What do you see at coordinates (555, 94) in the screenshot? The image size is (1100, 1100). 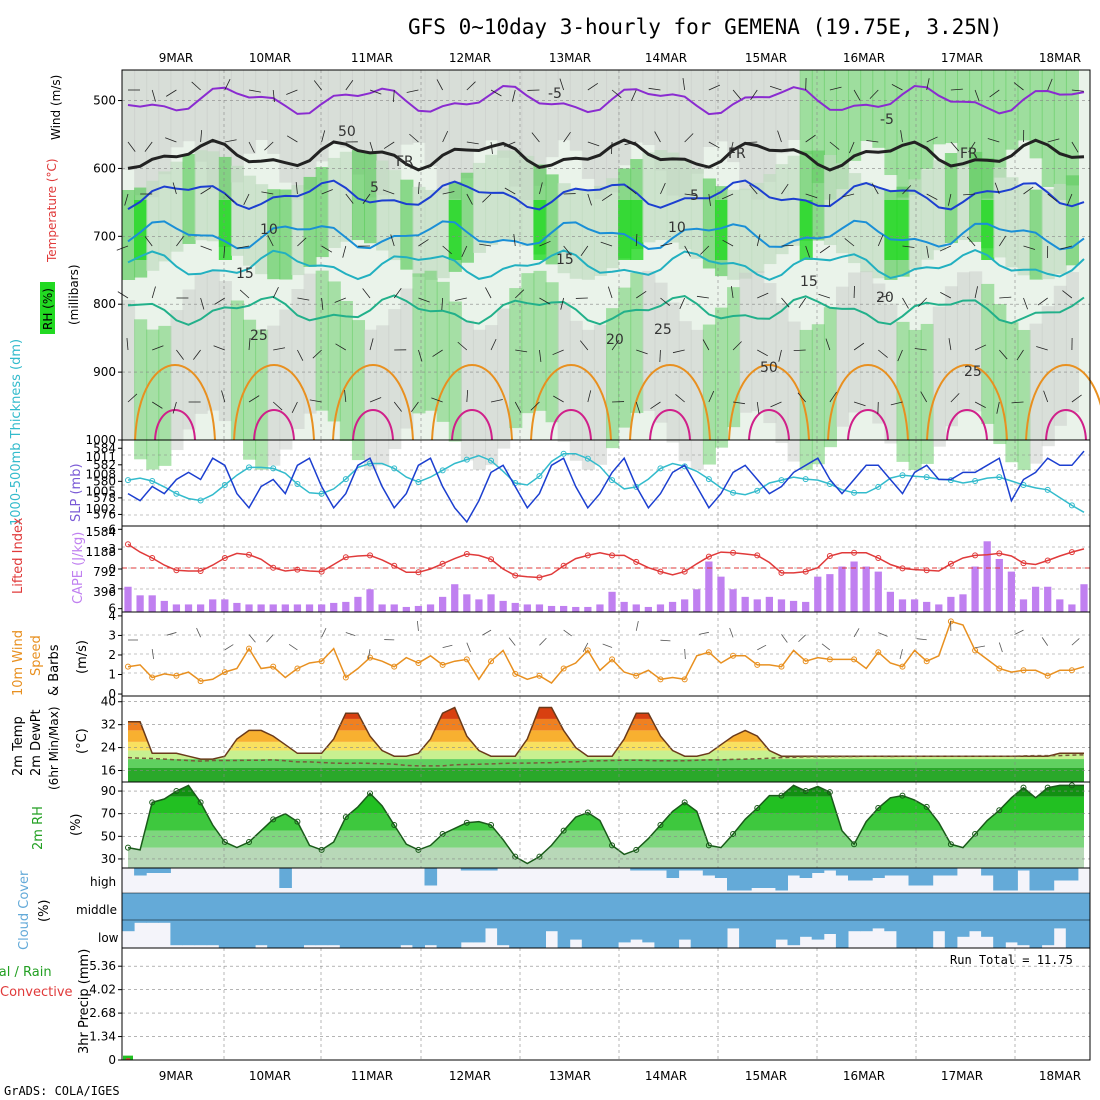 I see `contour-label: -5` at bounding box center [555, 94].